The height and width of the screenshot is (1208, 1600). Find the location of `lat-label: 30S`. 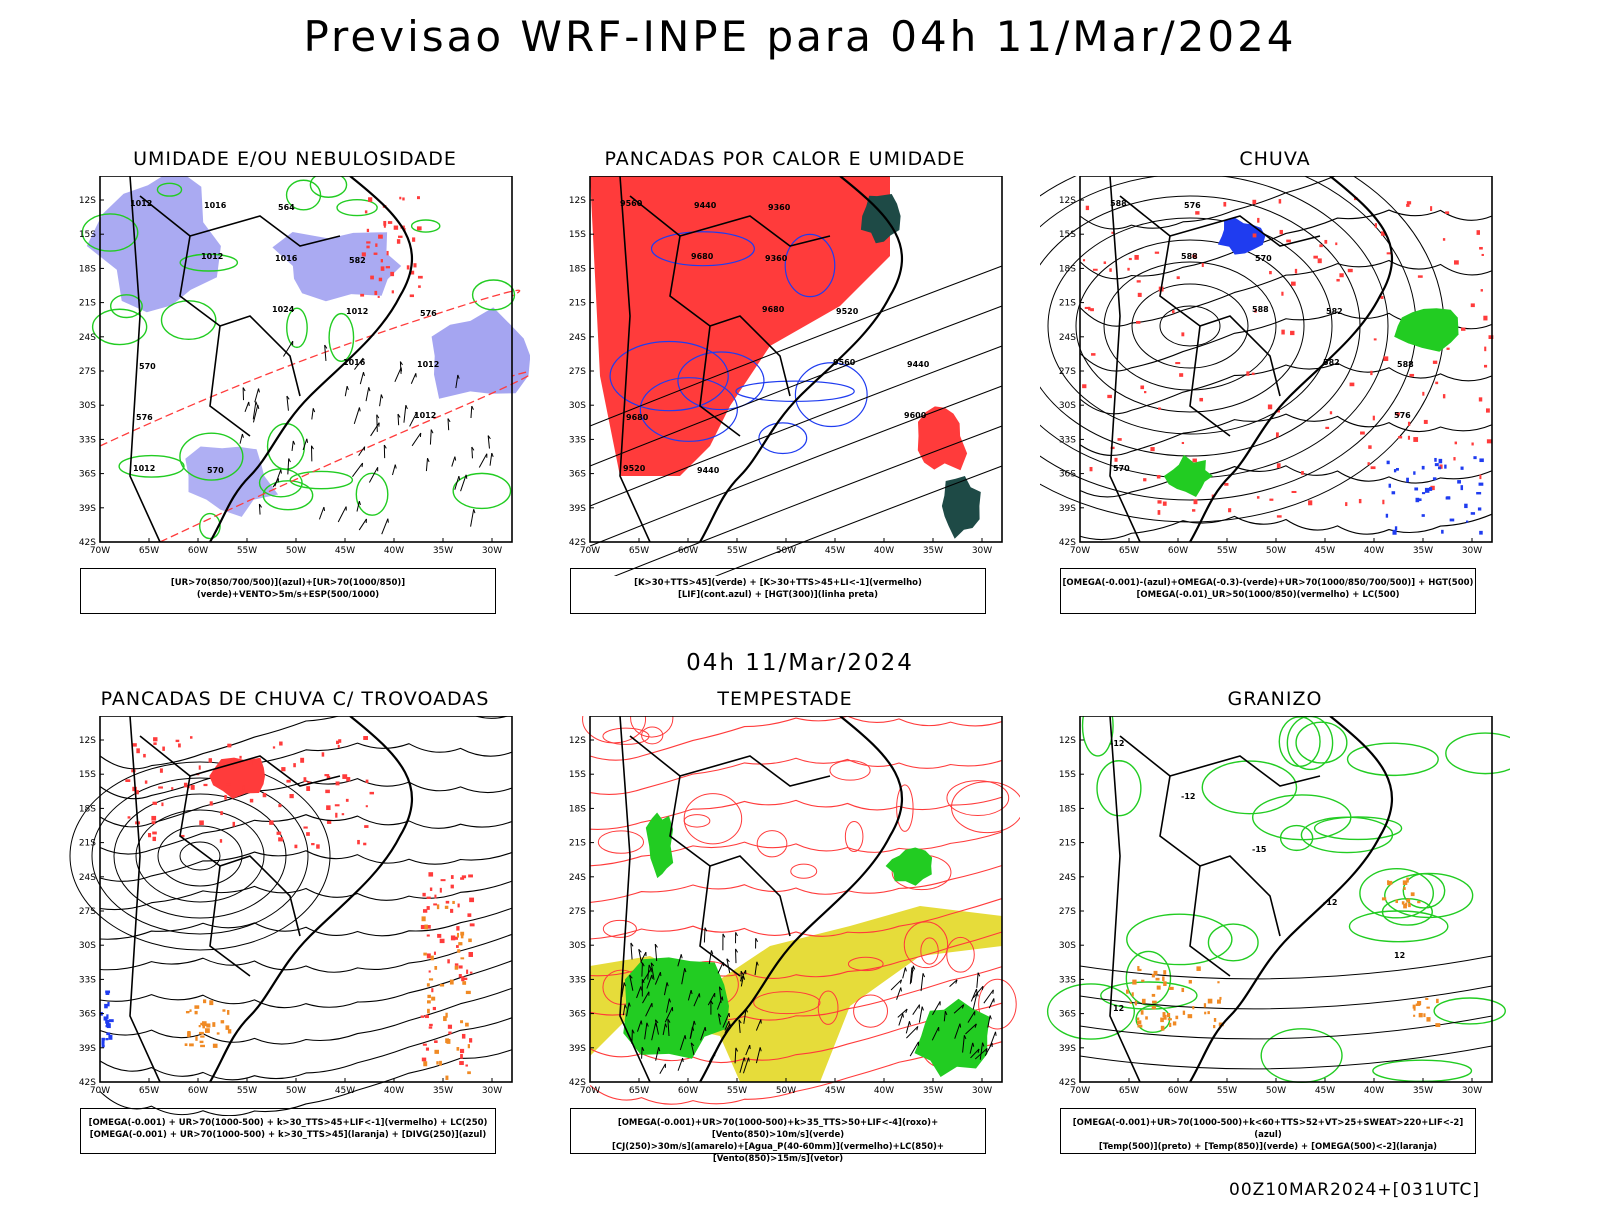

lat-label: 30S is located at coordinates (577, 946).